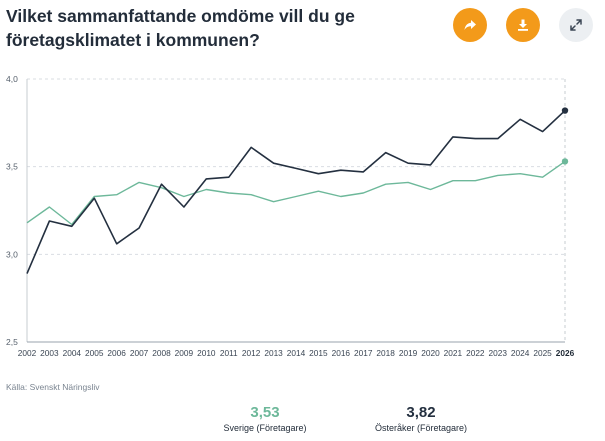 The width and height of the screenshot is (605, 441). Describe the element at coordinates (421, 412) in the screenshot. I see `summary-osteraker-value: 3,82` at that location.